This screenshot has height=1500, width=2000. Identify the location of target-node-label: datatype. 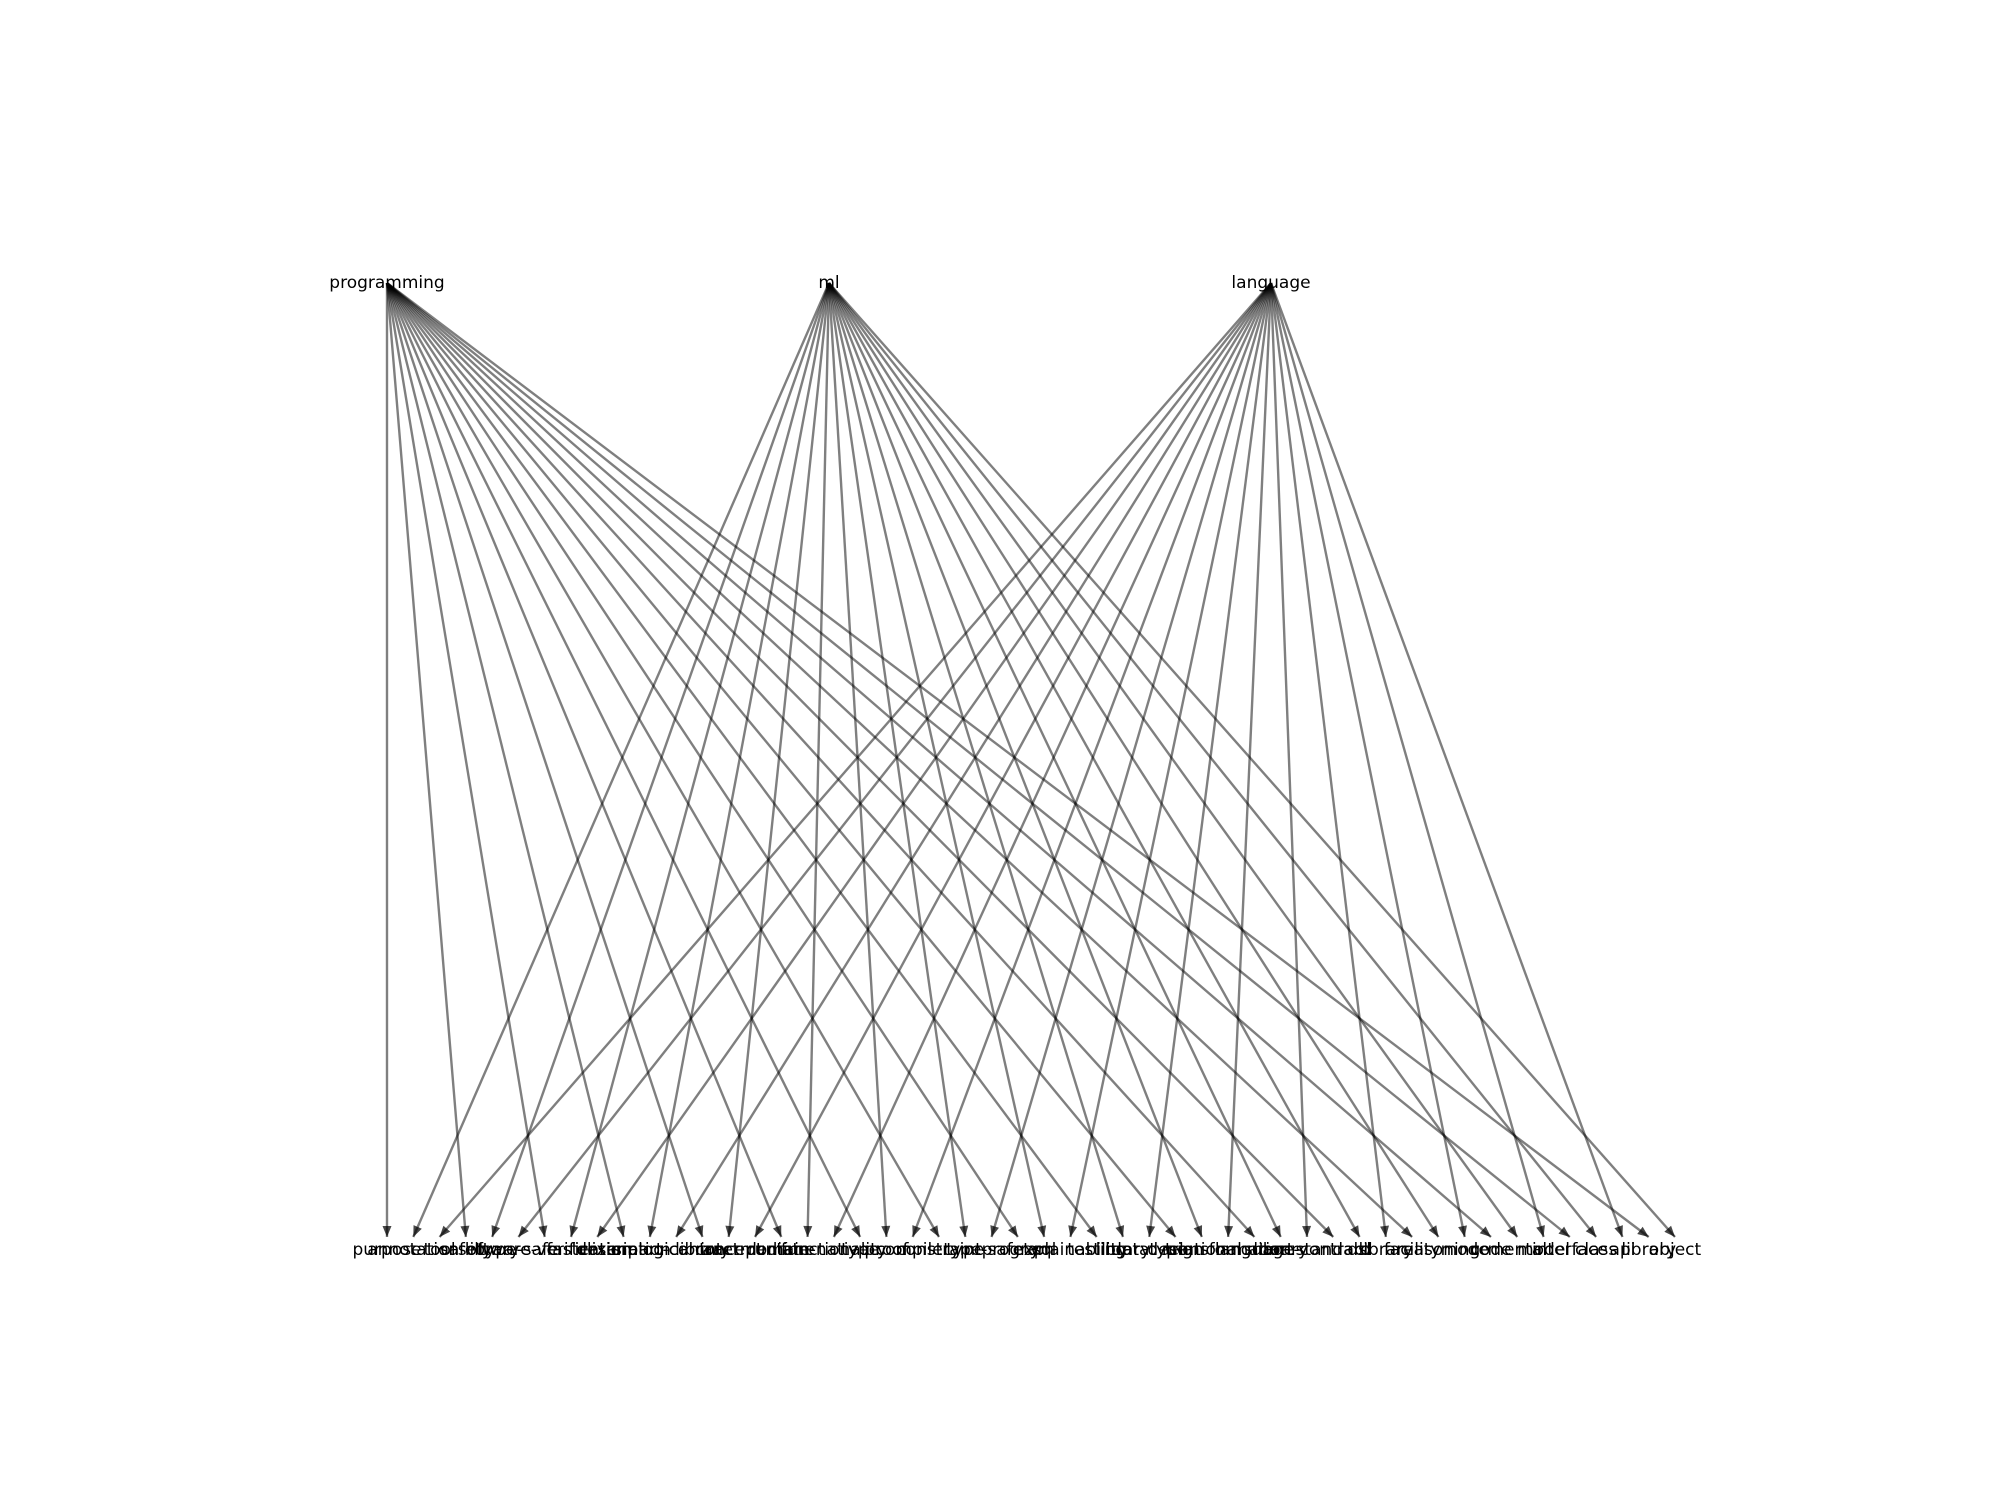
(1149, 1250).